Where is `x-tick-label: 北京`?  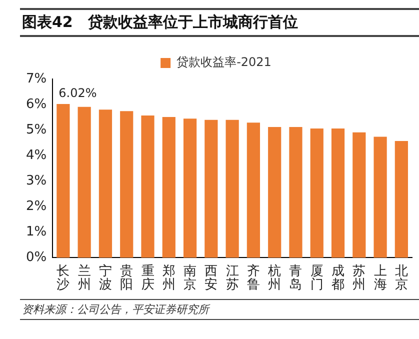 x-tick-label: 北京 is located at coordinates (401, 278).